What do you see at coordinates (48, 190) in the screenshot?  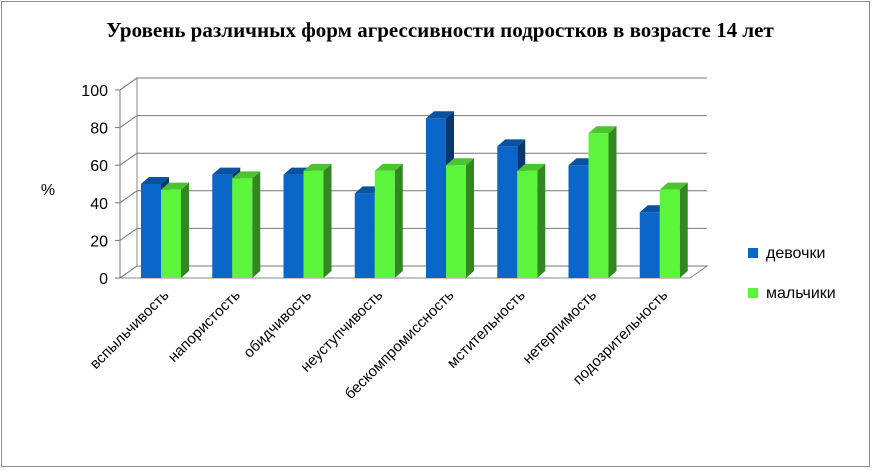 I see `y-axis-label: %` at bounding box center [48, 190].